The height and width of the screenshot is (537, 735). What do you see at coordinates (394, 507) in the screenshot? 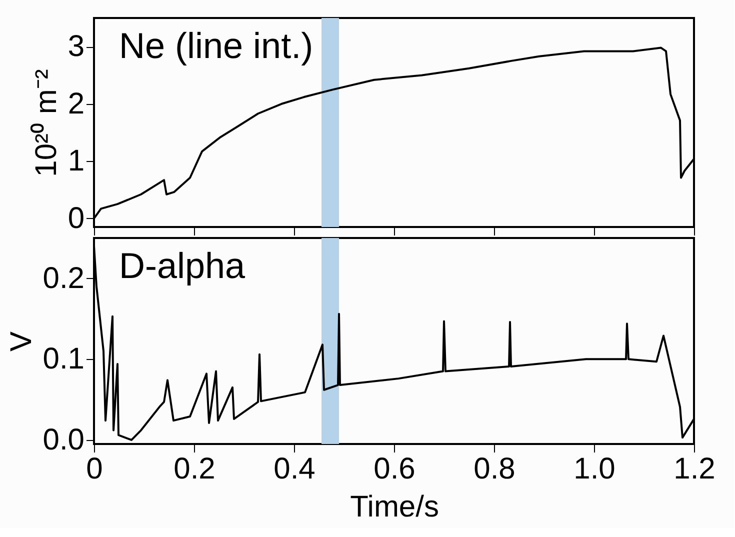
I see `x-axis-title: Time/s` at bounding box center [394, 507].